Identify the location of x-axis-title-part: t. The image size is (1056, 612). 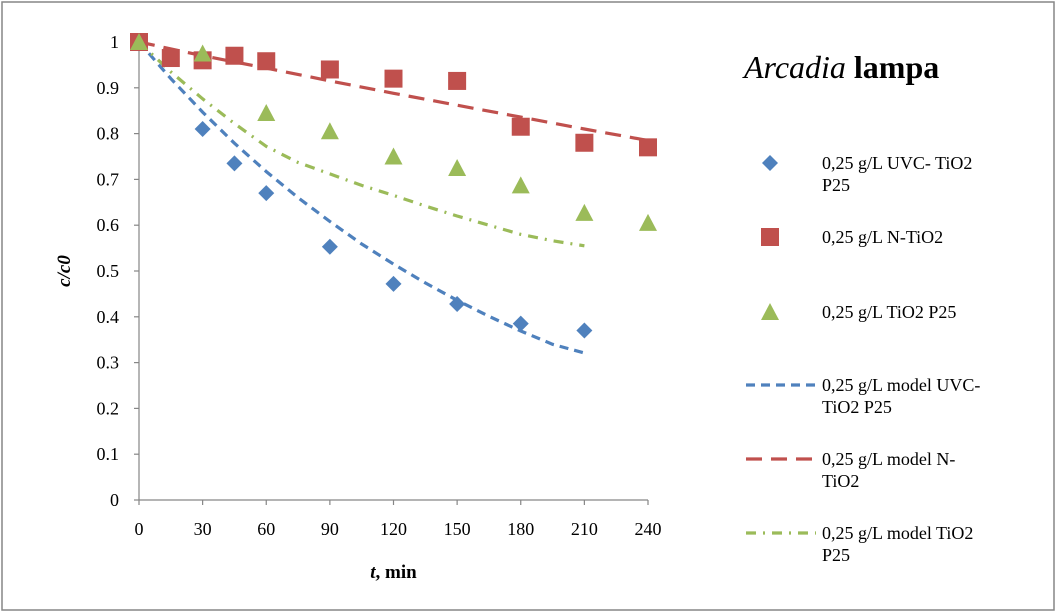
(373, 572).